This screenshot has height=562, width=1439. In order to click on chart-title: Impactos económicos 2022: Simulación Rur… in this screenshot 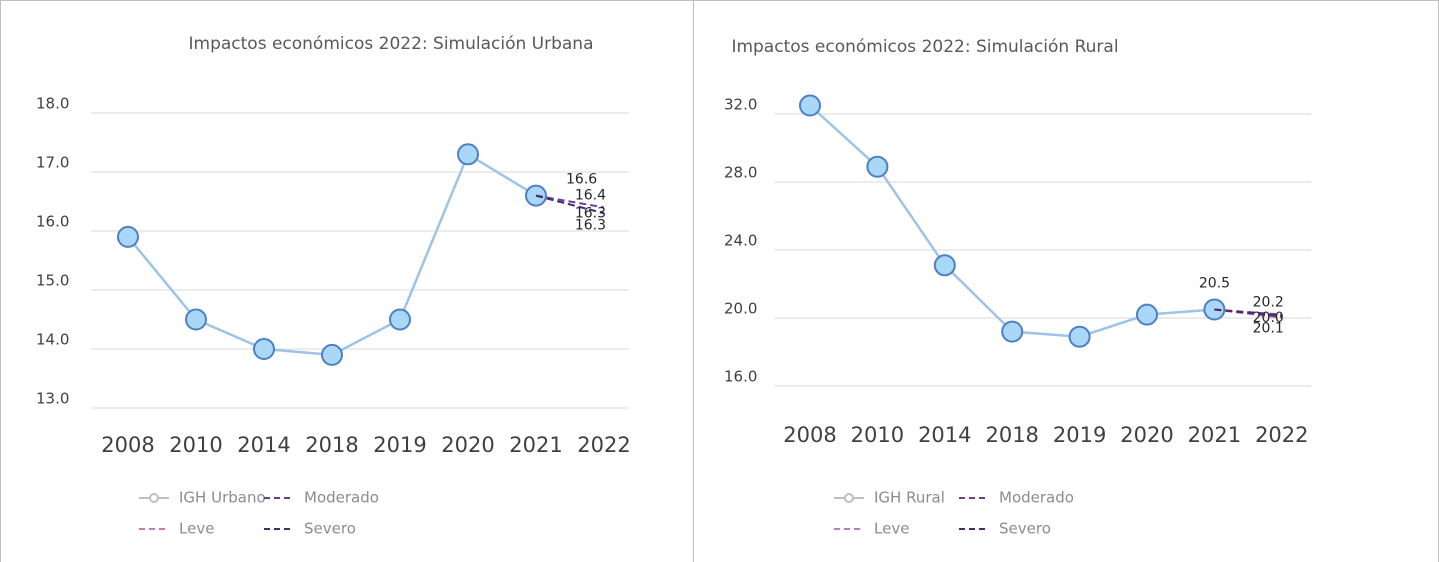, I will do `click(924, 47)`.